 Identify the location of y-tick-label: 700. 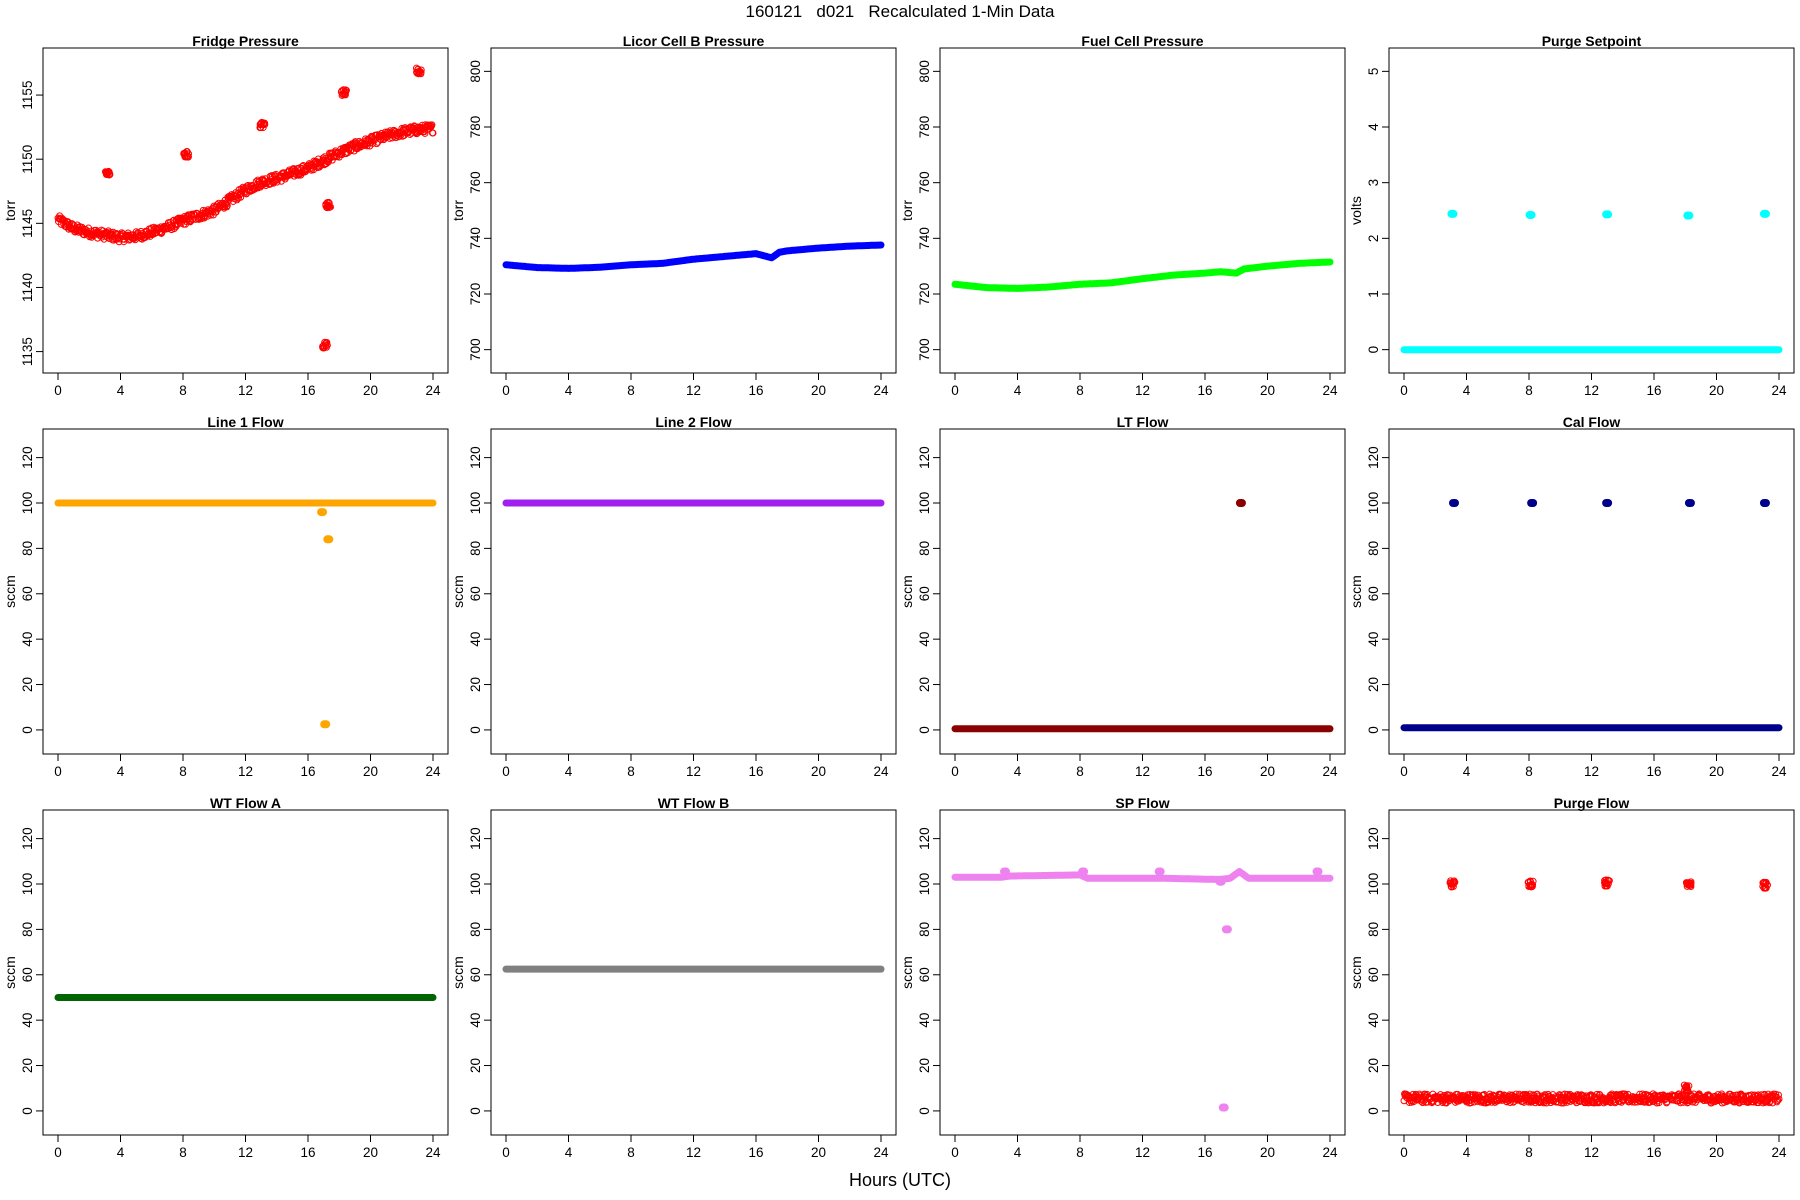
(924, 349).